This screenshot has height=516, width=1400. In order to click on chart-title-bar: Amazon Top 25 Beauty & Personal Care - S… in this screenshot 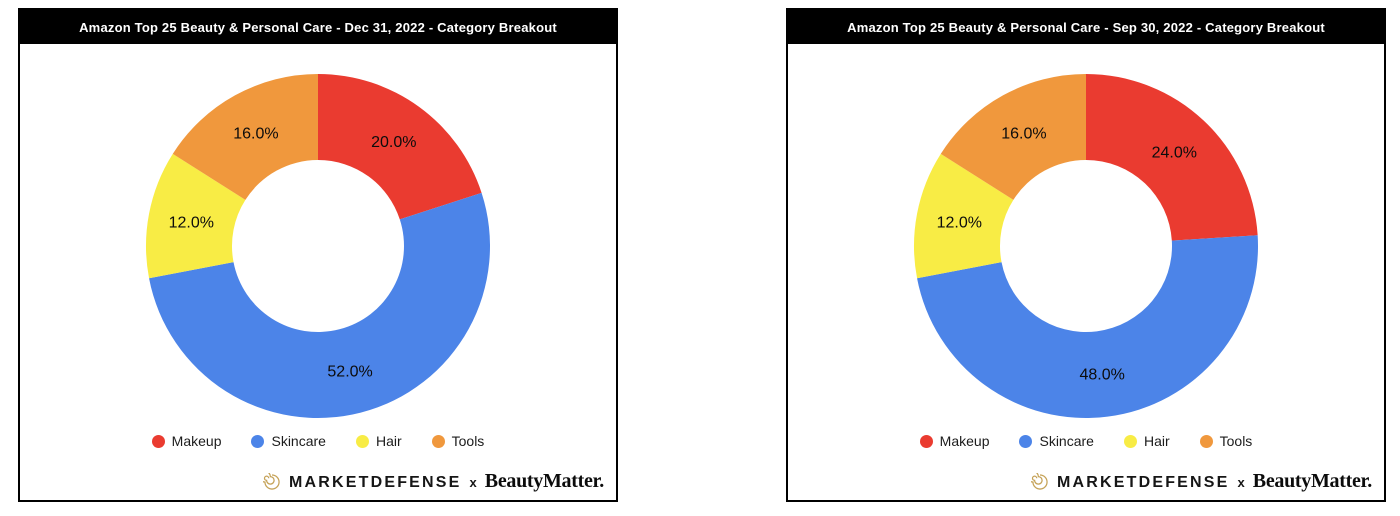, I will do `click(1086, 27)`.